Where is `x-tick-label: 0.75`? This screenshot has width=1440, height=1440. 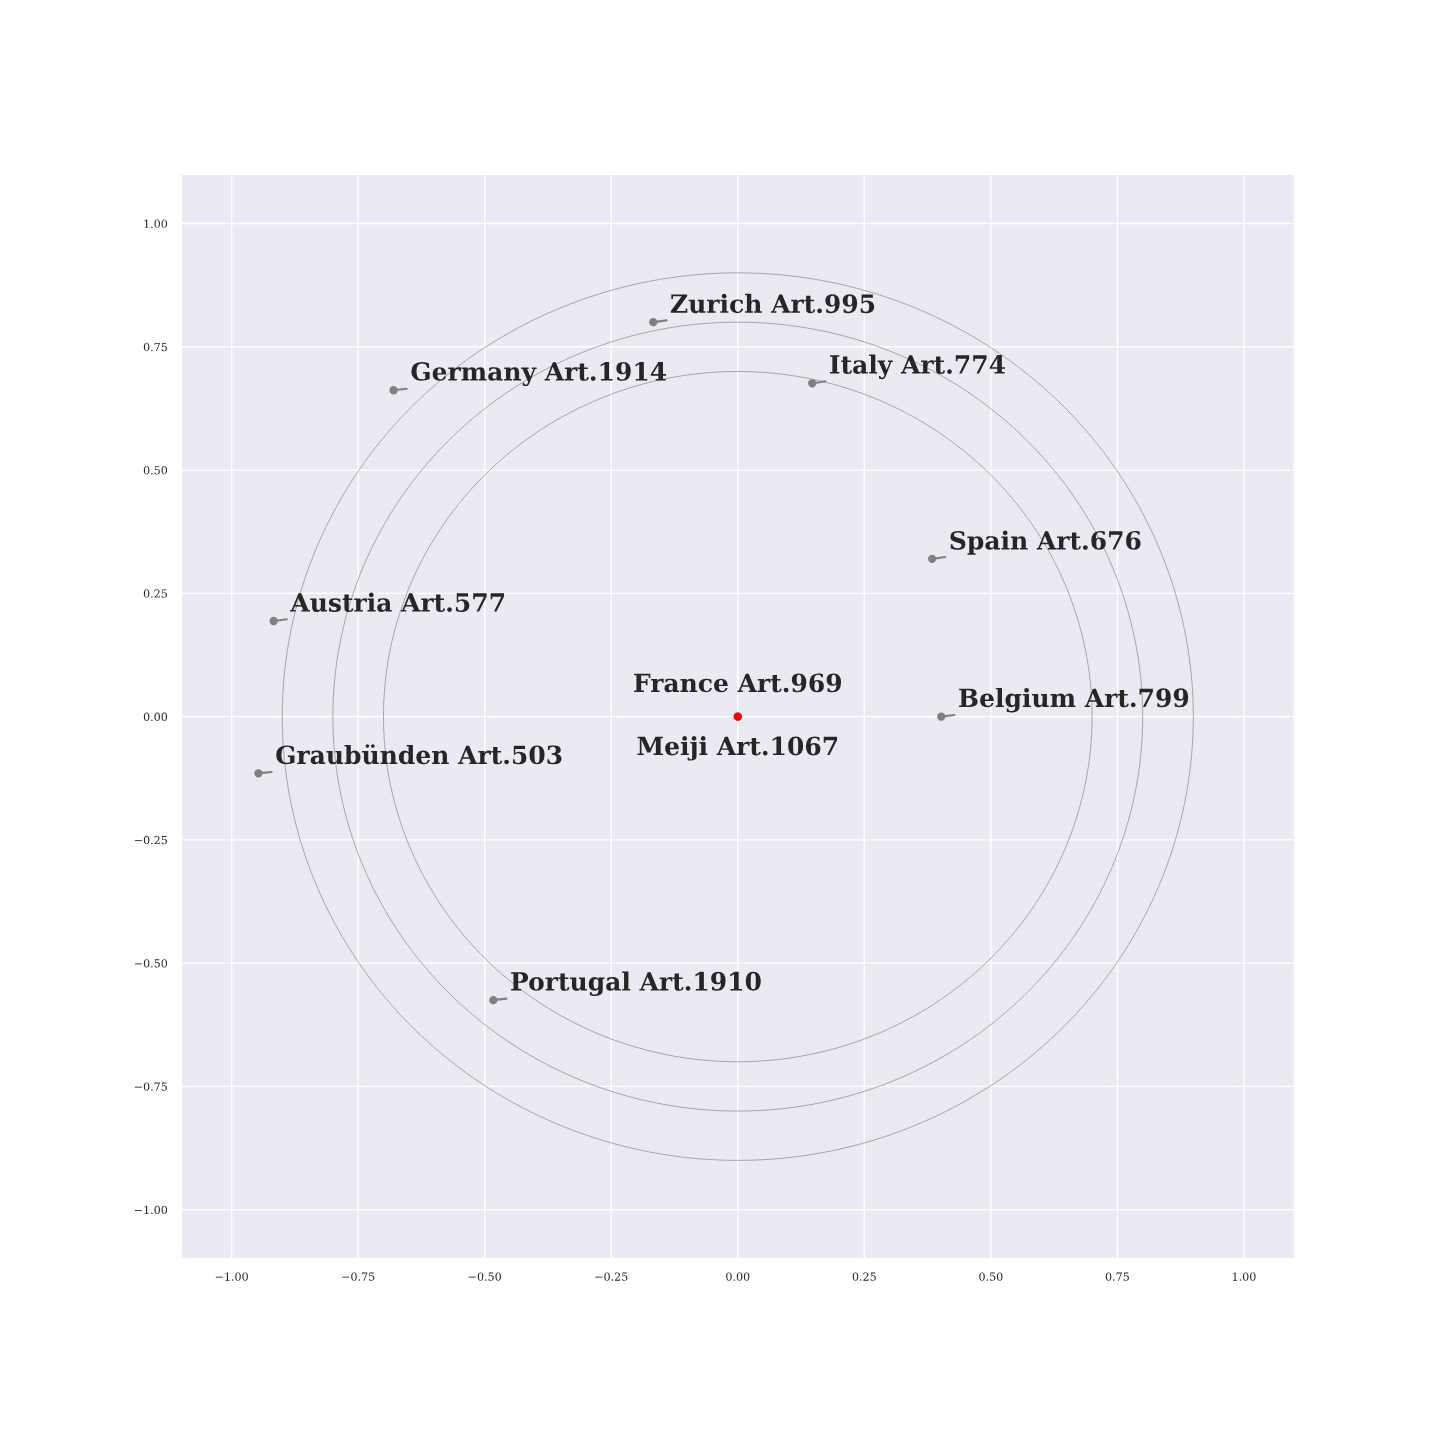 x-tick-label: 0.75 is located at coordinates (1117, 1276).